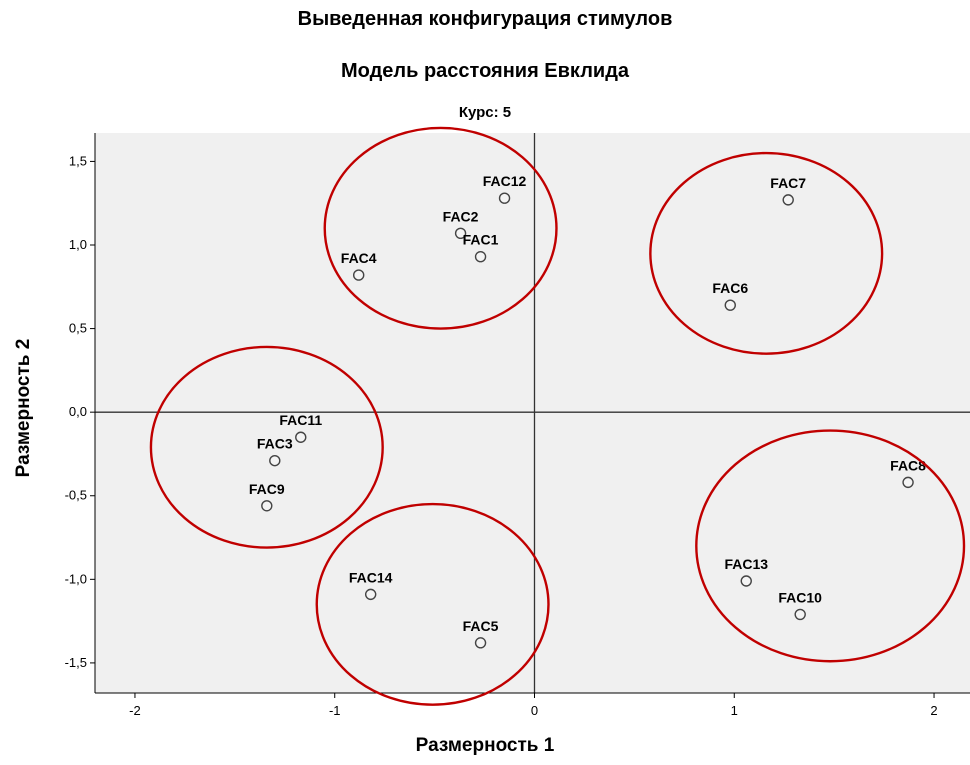 The height and width of the screenshot is (765, 970). I want to click on point-label: FAC11, so click(300, 420).